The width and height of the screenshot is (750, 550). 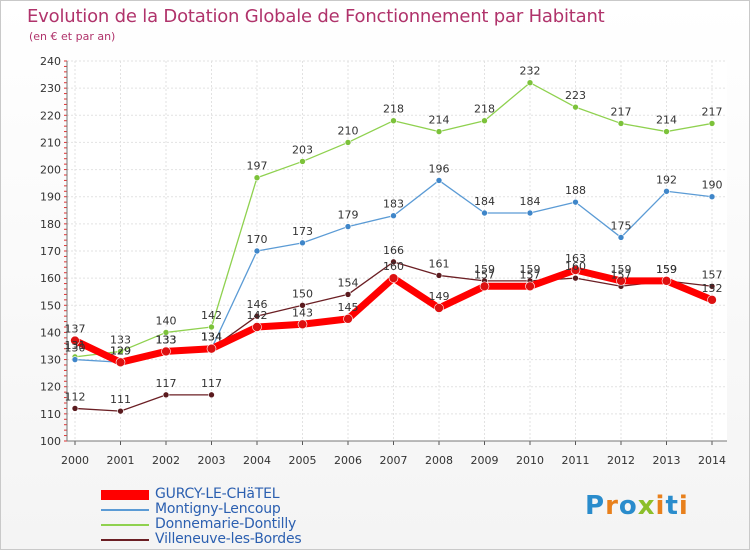 What do you see at coordinates (211, 337) in the screenshot?
I see `data-label-1: 134` at bounding box center [211, 337].